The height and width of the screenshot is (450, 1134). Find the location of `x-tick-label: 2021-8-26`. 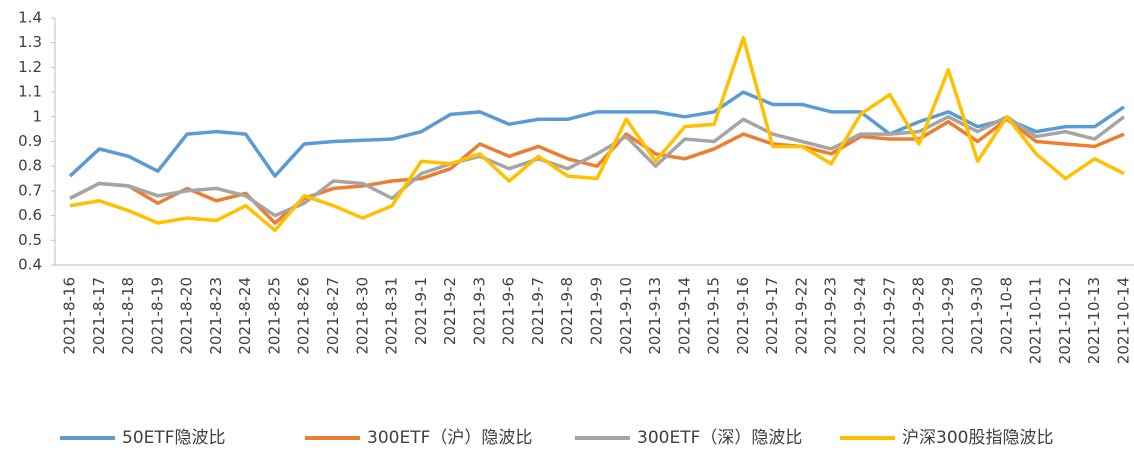

x-tick-label: 2021-8-26 is located at coordinates (304, 316).